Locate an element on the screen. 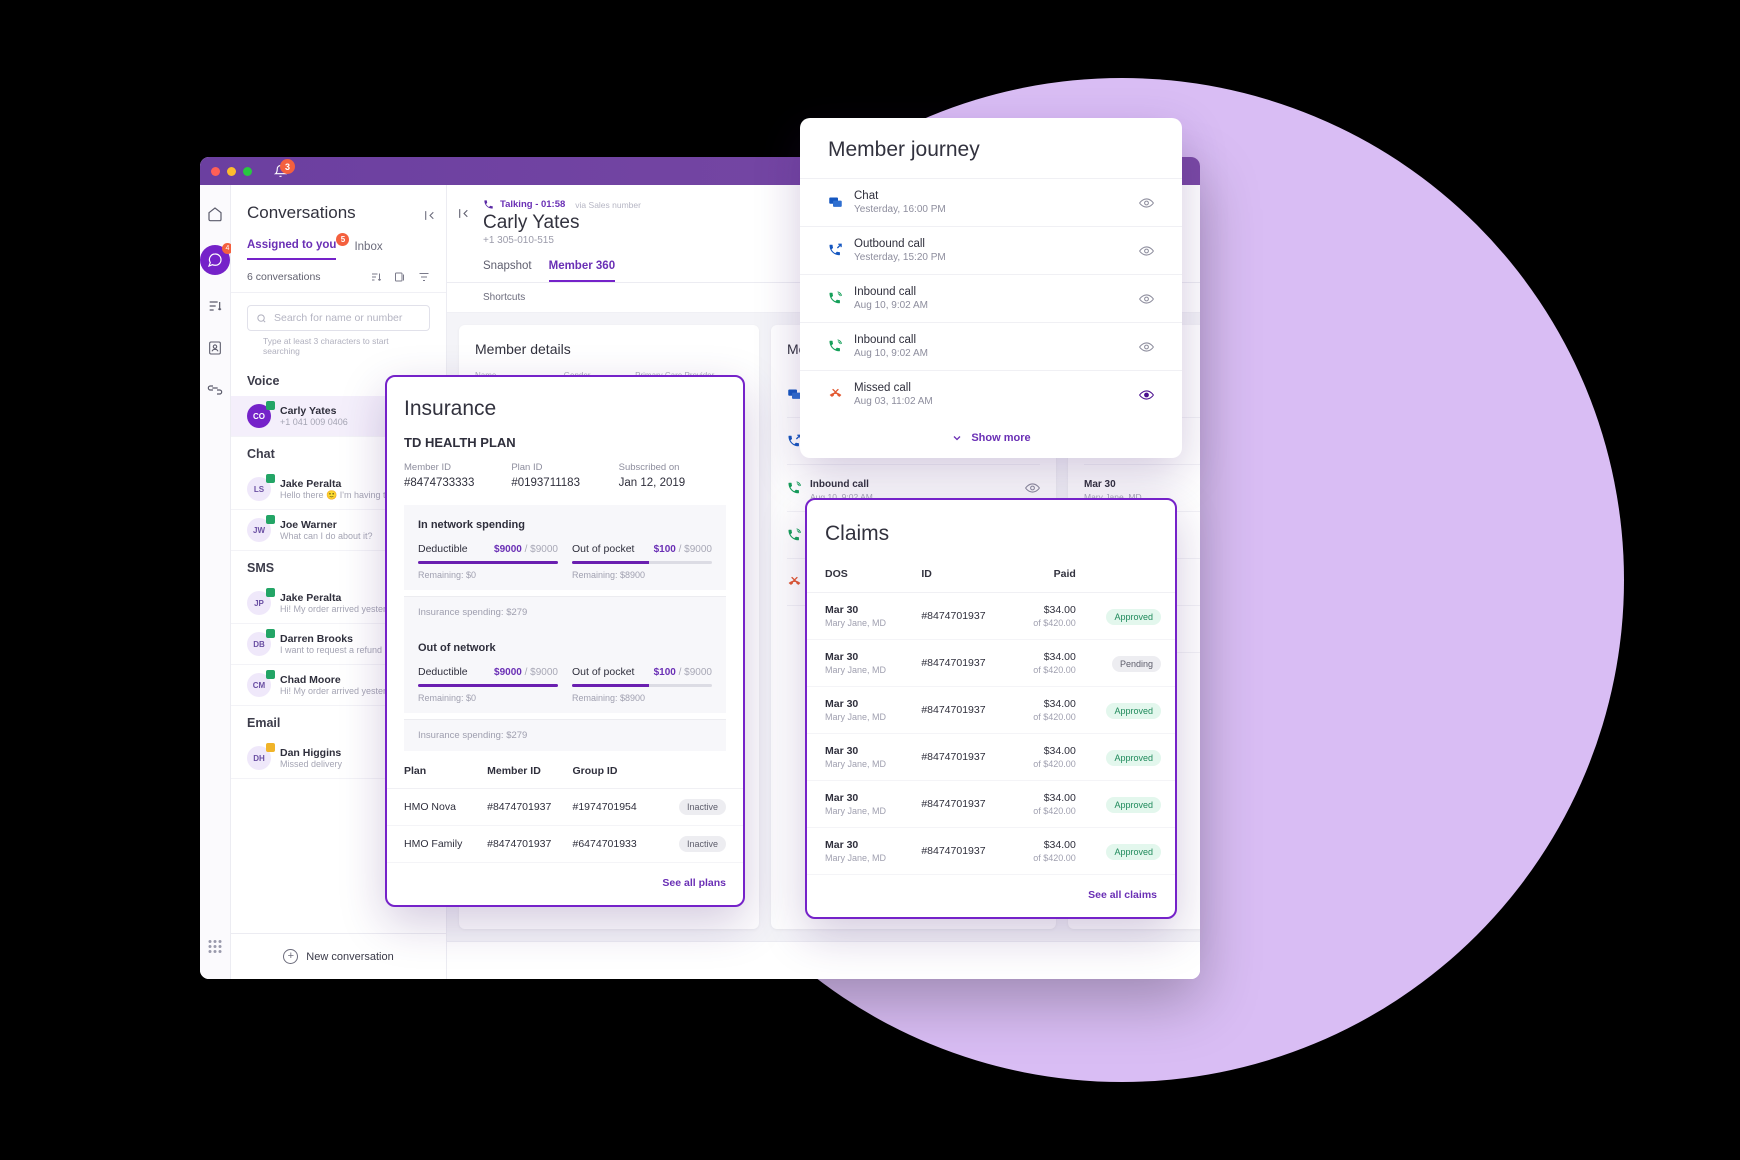 This screenshot has height=1160, width=1740. chat-icon is located at coordinates (794, 394).